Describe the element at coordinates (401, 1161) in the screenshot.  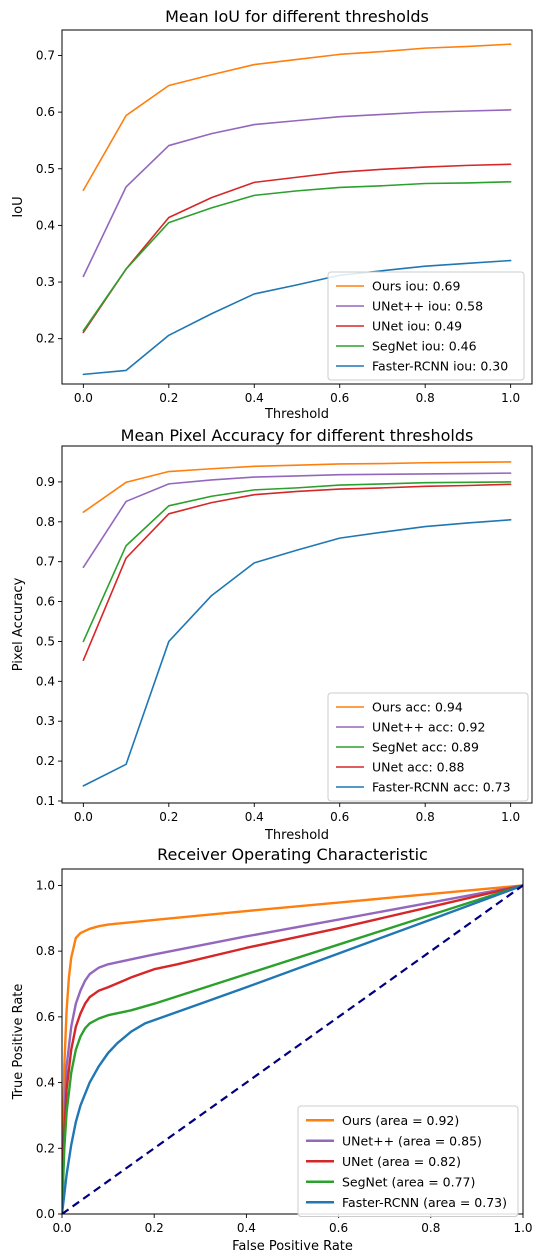
I see `legend-entry: UNet (area = 0.82)` at that location.